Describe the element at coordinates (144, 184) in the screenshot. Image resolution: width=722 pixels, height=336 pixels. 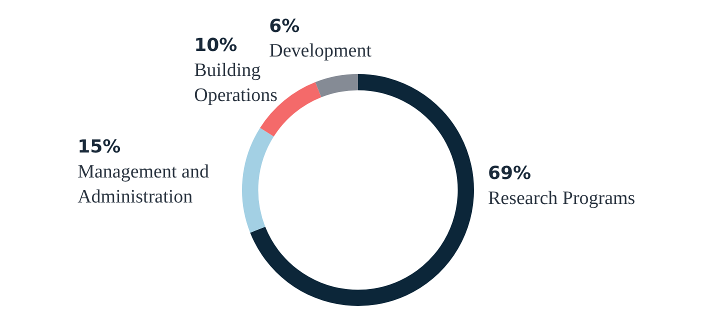
I see `slice-label: Management and Administration` at that location.